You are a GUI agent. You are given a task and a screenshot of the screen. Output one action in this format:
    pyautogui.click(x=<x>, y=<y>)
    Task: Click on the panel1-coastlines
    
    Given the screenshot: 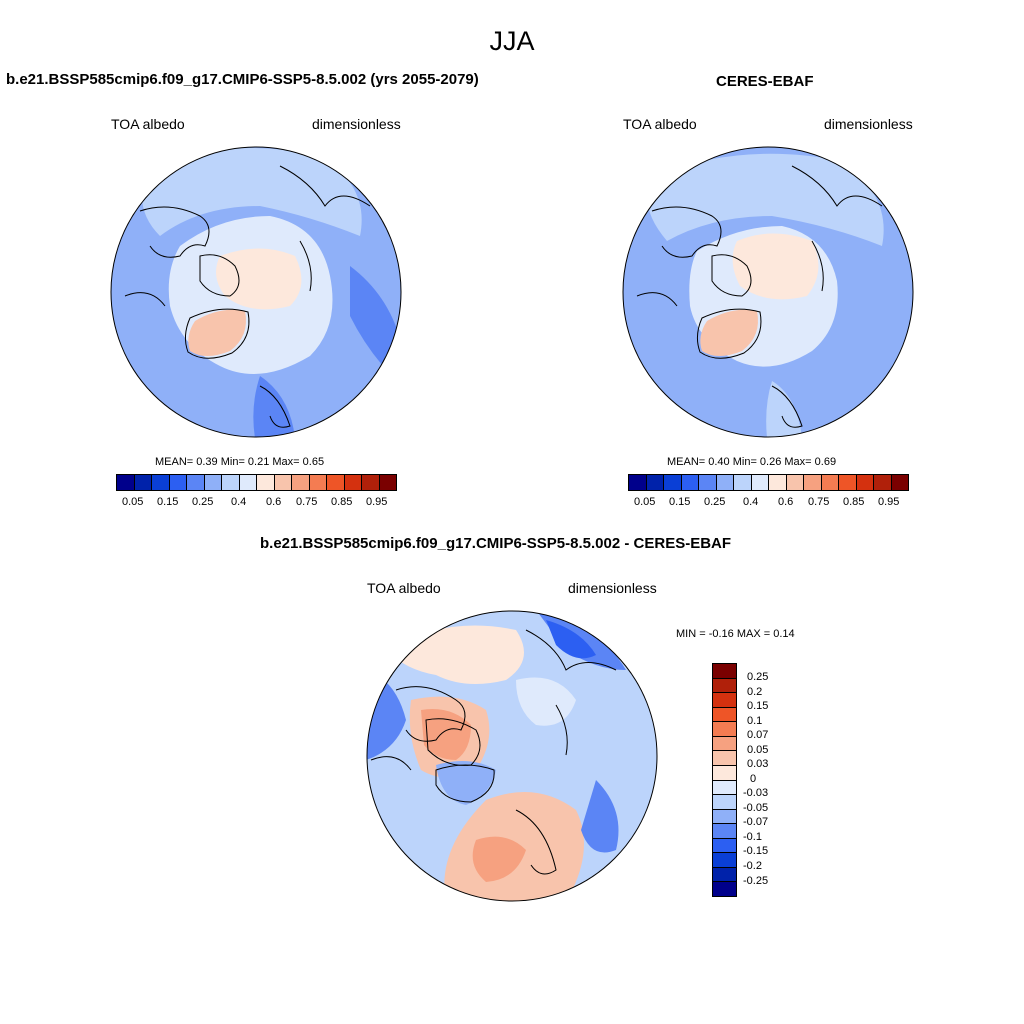 What is the action you would take?
    pyautogui.click(x=247, y=296)
    